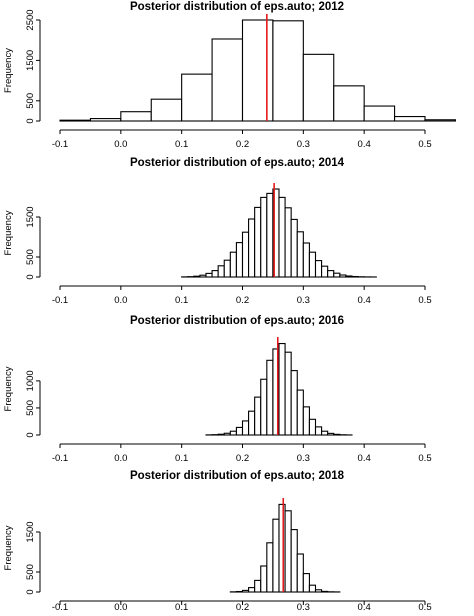  What do you see at coordinates (237, 321) in the screenshot?
I see `chart-title: Posterior distribution of eps.auto; 2016` at bounding box center [237, 321].